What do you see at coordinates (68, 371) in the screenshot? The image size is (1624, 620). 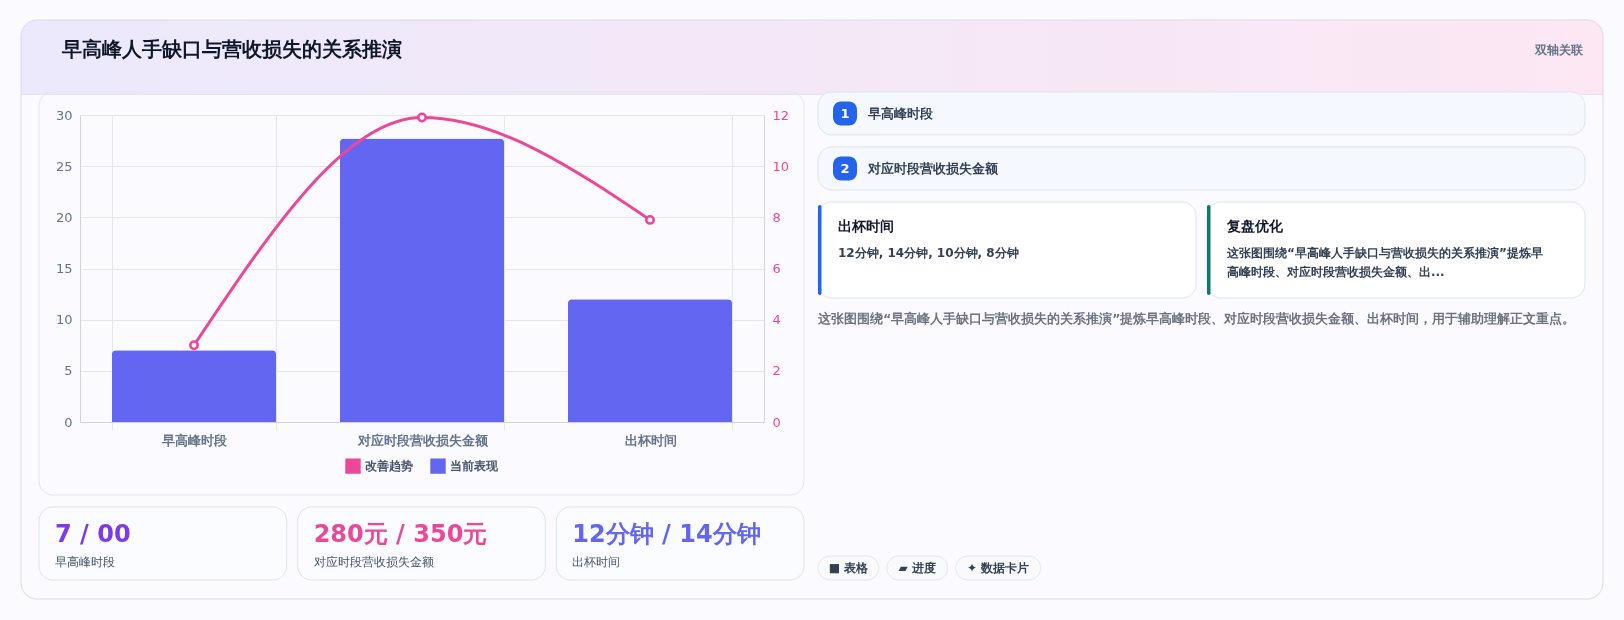 I see `y-tick-label: 5` at bounding box center [68, 371].